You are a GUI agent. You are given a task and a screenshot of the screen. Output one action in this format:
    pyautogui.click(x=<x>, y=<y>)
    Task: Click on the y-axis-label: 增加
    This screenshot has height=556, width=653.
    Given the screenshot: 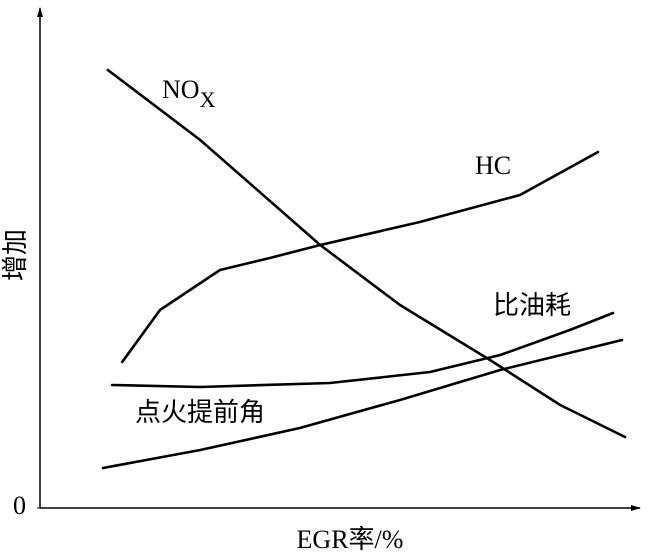 What is the action you would take?
    pyautogui.click(x=15, y=255)
    